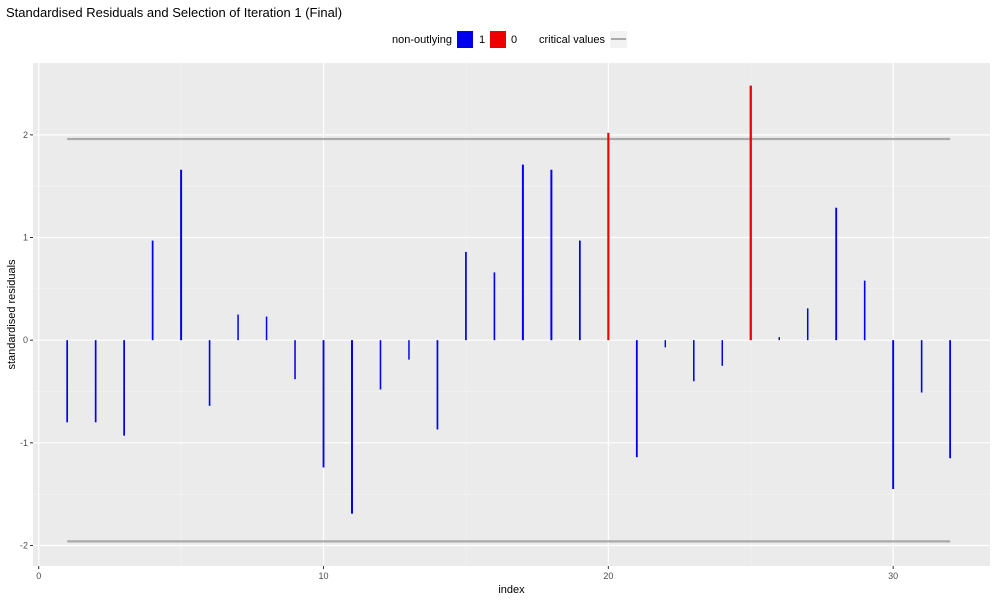 The width and height of the screenshot is (1000, 600). What do you see at coordinates (572, 40) in the screenshot?
I see `legend-line-title: critical values` at bounding box center [572, 40].